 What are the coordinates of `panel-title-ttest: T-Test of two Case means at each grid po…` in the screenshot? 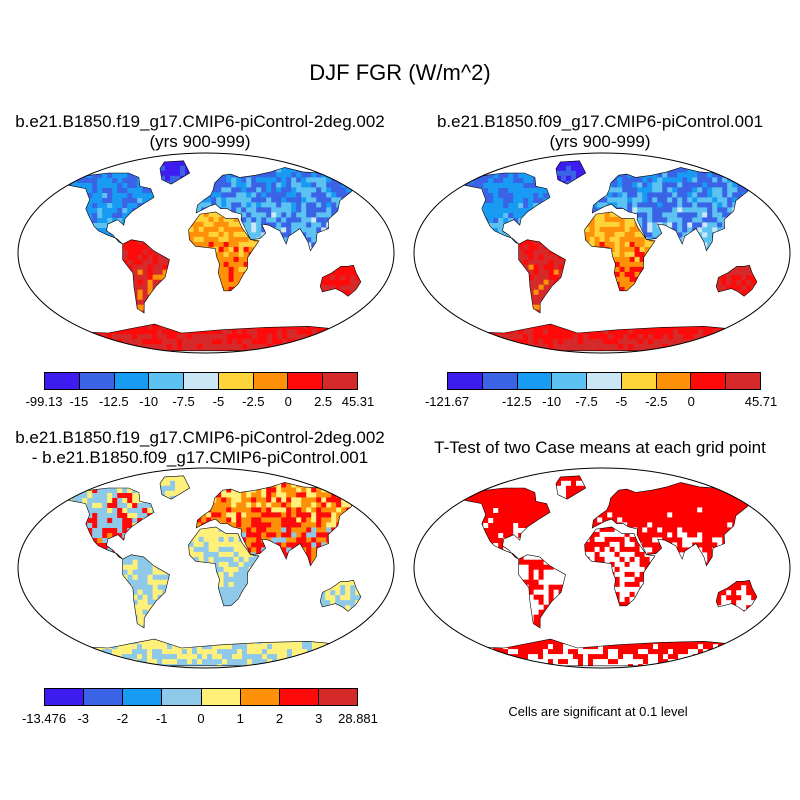 It's located at (600, 448).